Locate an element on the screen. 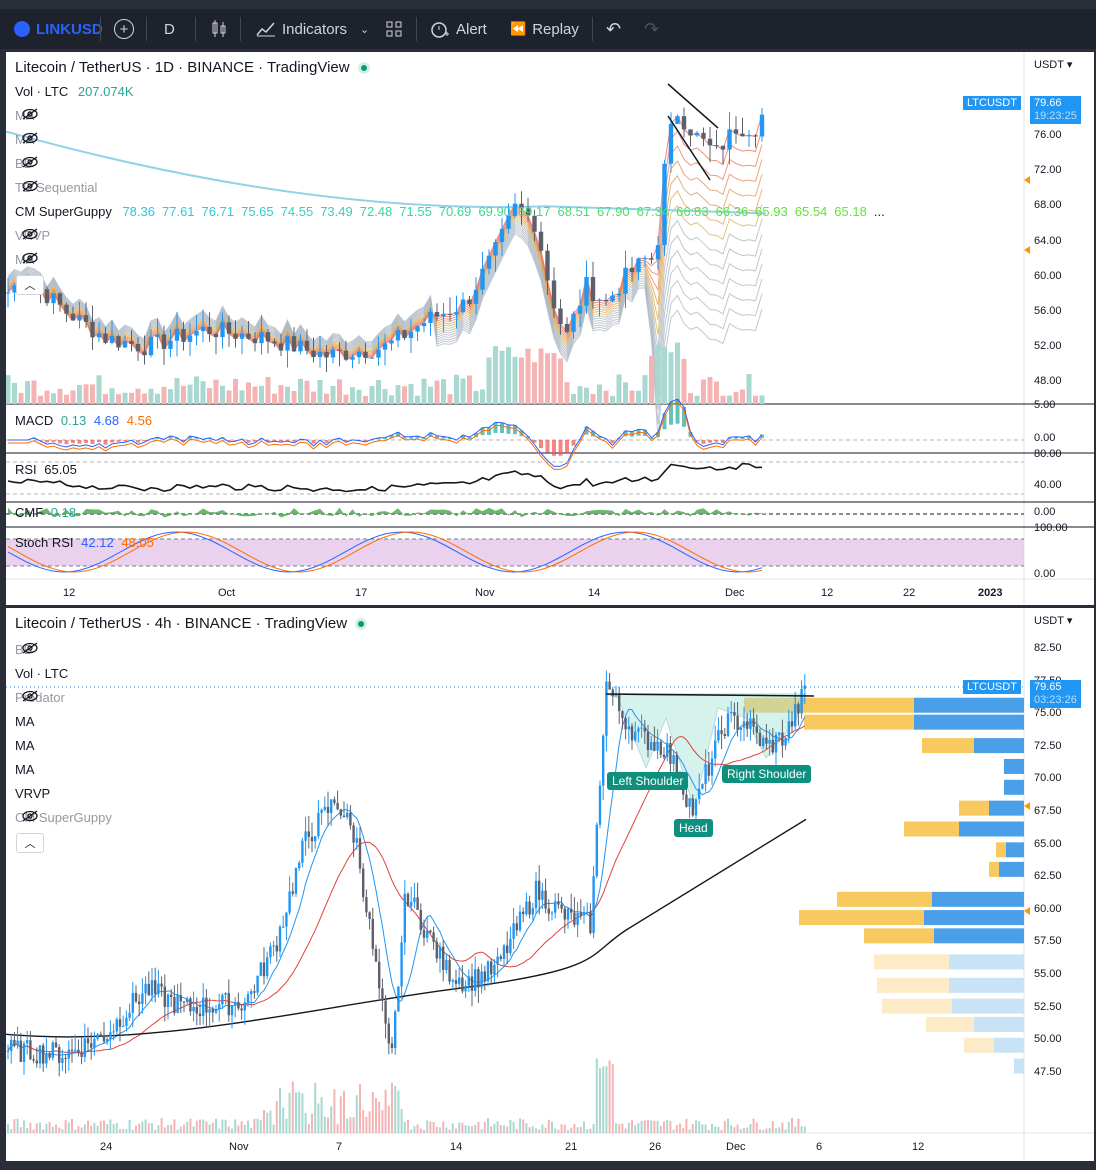 The image size is (1096, 1170). 4h-price-tick: 52.50 is located at coordinates (1048, 1006).